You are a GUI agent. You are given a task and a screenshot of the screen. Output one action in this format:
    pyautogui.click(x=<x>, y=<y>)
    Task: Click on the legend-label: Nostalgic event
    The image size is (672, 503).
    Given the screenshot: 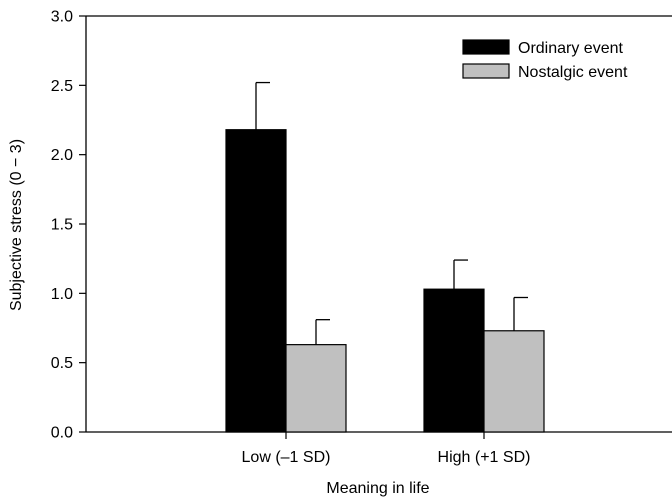 What is the action you would take?
    pyautogui.click(x=573, y=72)
    